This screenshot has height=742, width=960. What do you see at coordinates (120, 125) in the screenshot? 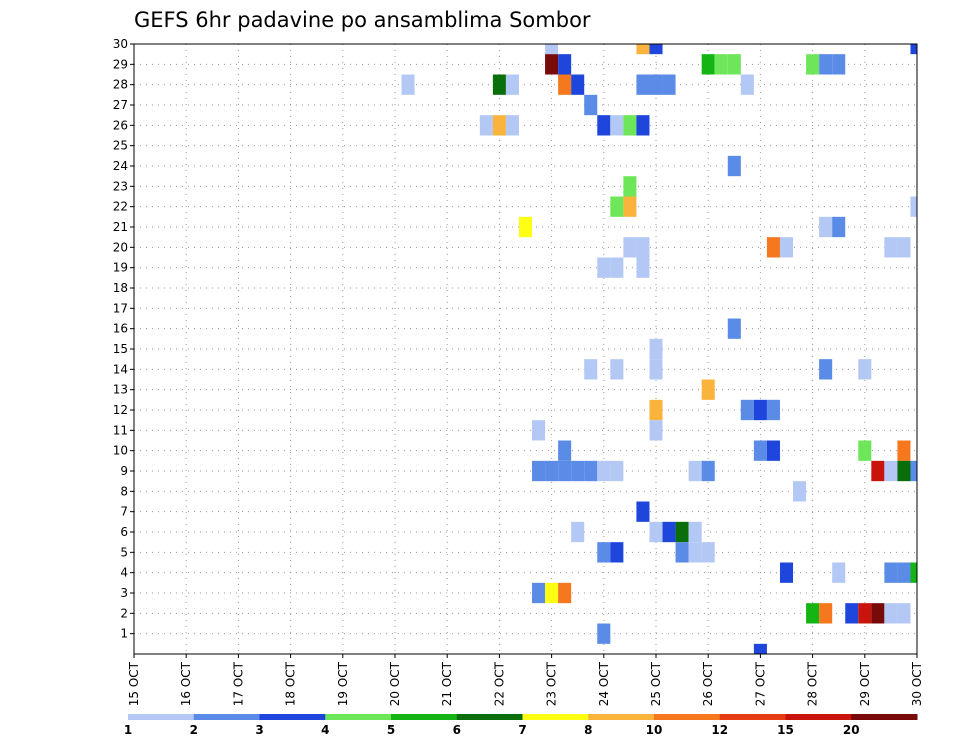
I see `y-tick-label: 26` at bounding box center [120, 125].